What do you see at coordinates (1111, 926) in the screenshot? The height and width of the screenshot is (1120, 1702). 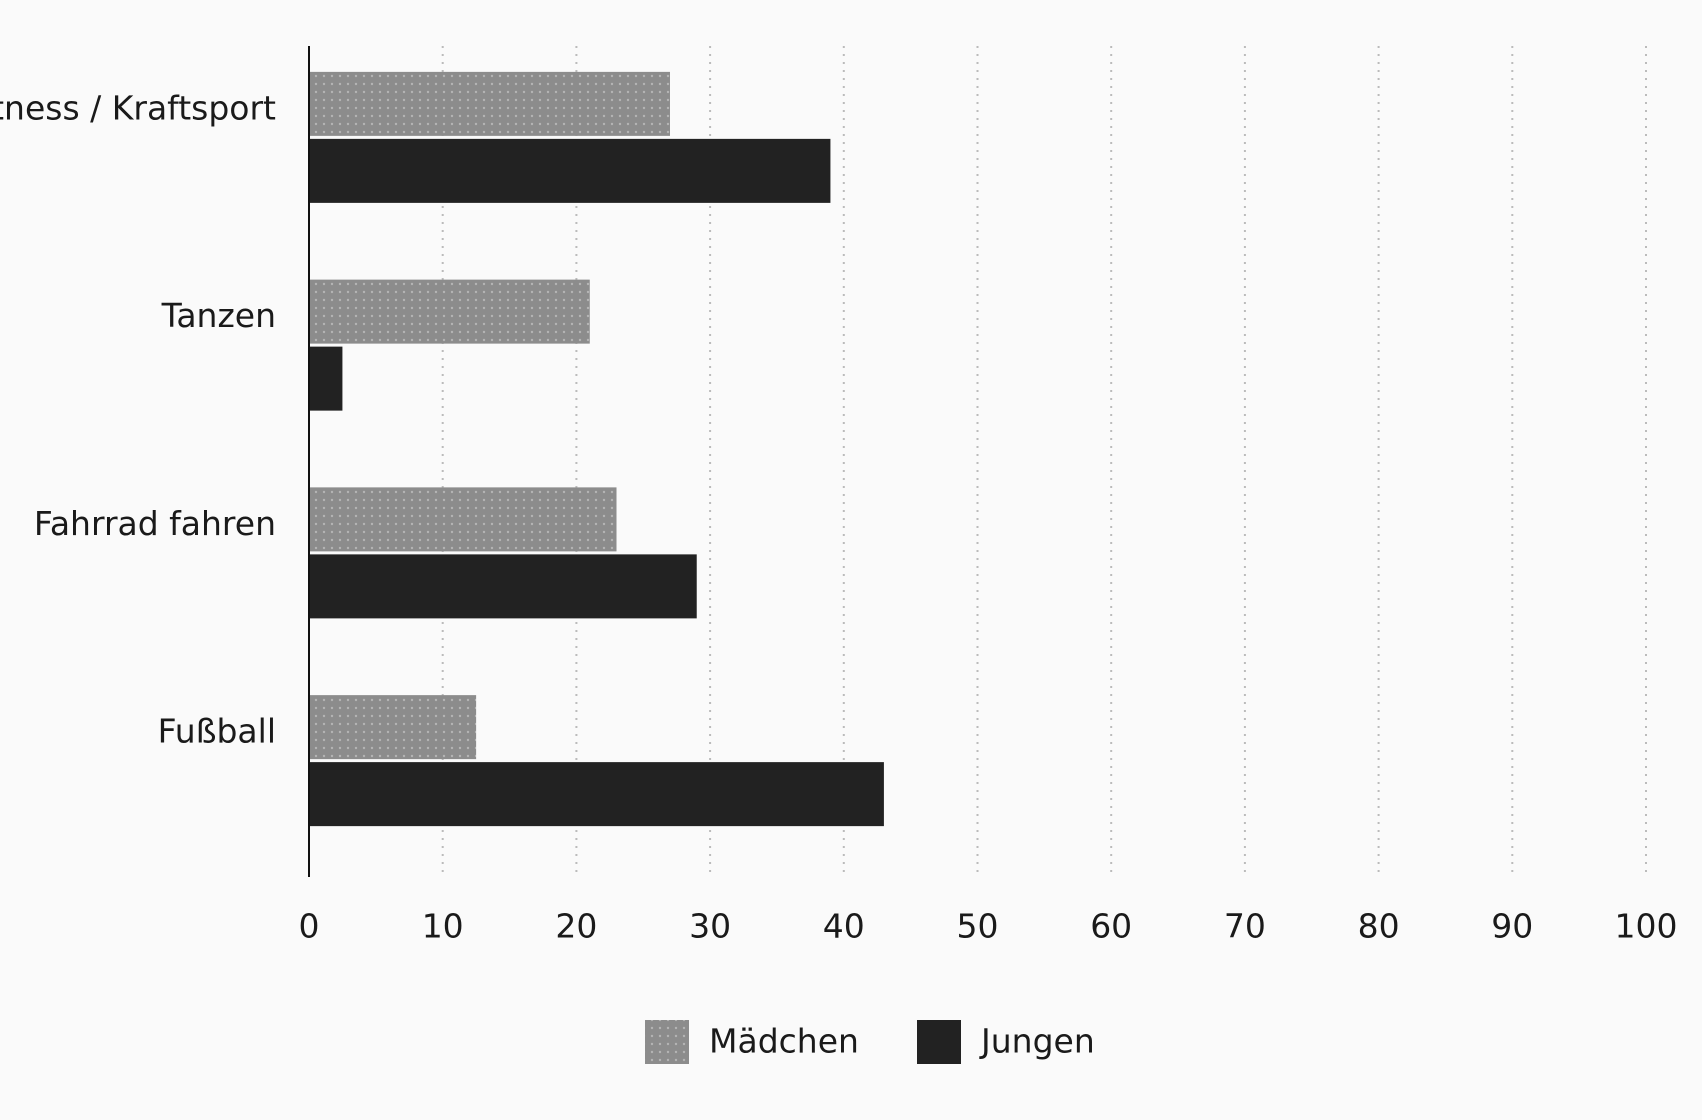 I see `x-tick-label: 60` at bounding box center [1111, 926].